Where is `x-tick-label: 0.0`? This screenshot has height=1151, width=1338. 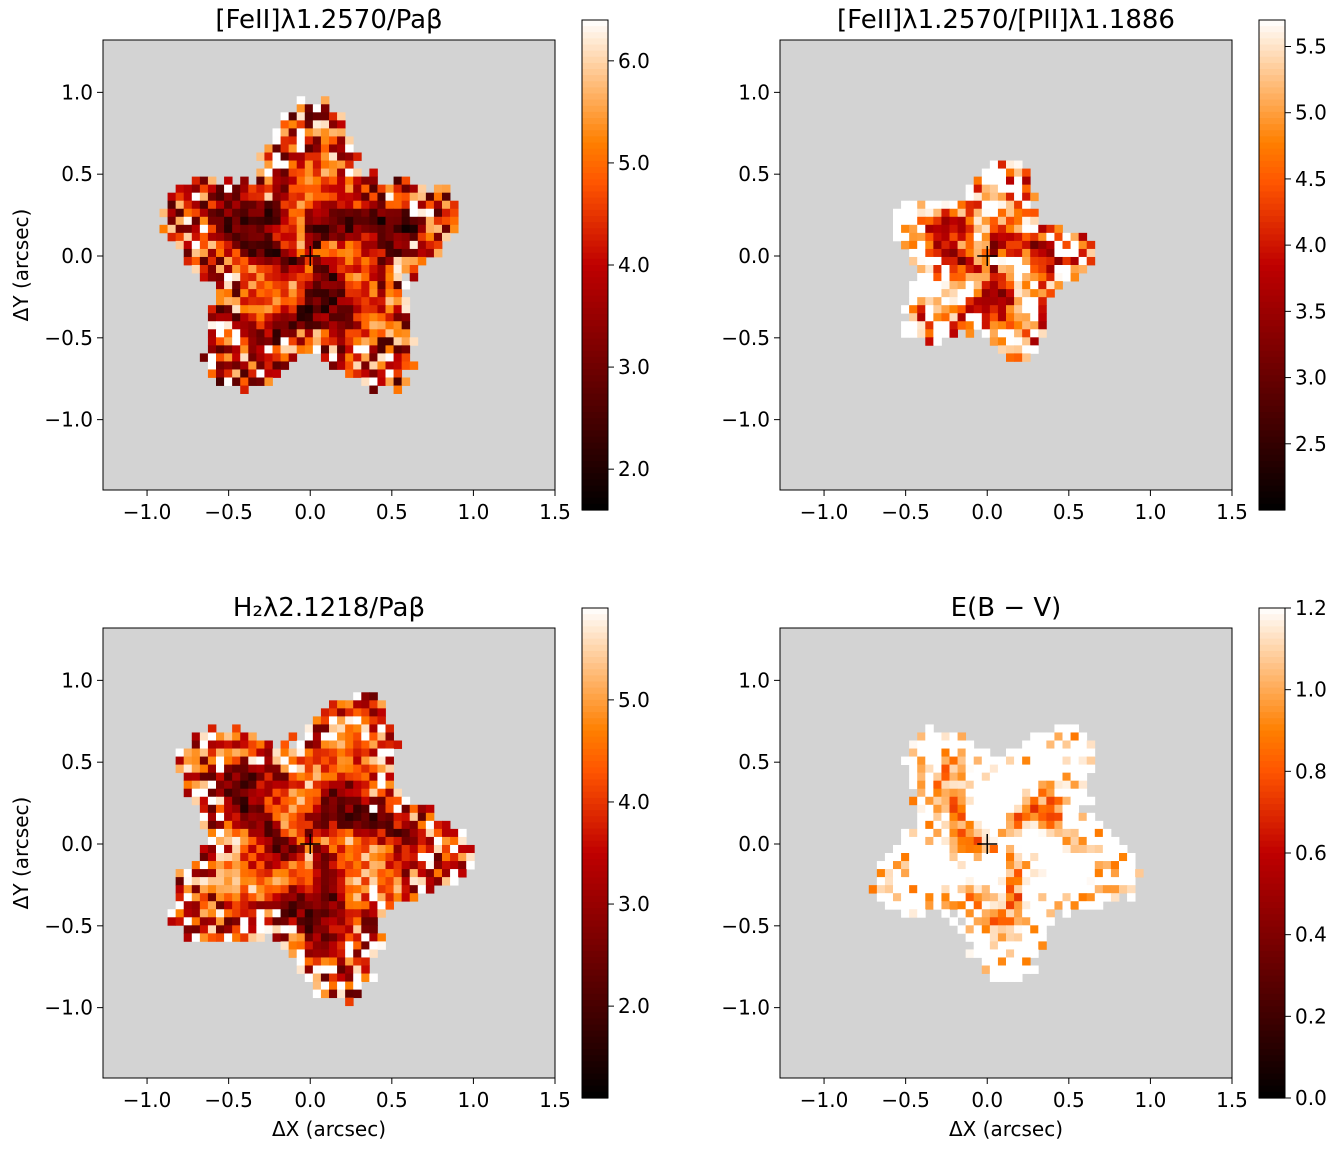 x-tick-label: 0.0 is located at coordinates (310, 512).